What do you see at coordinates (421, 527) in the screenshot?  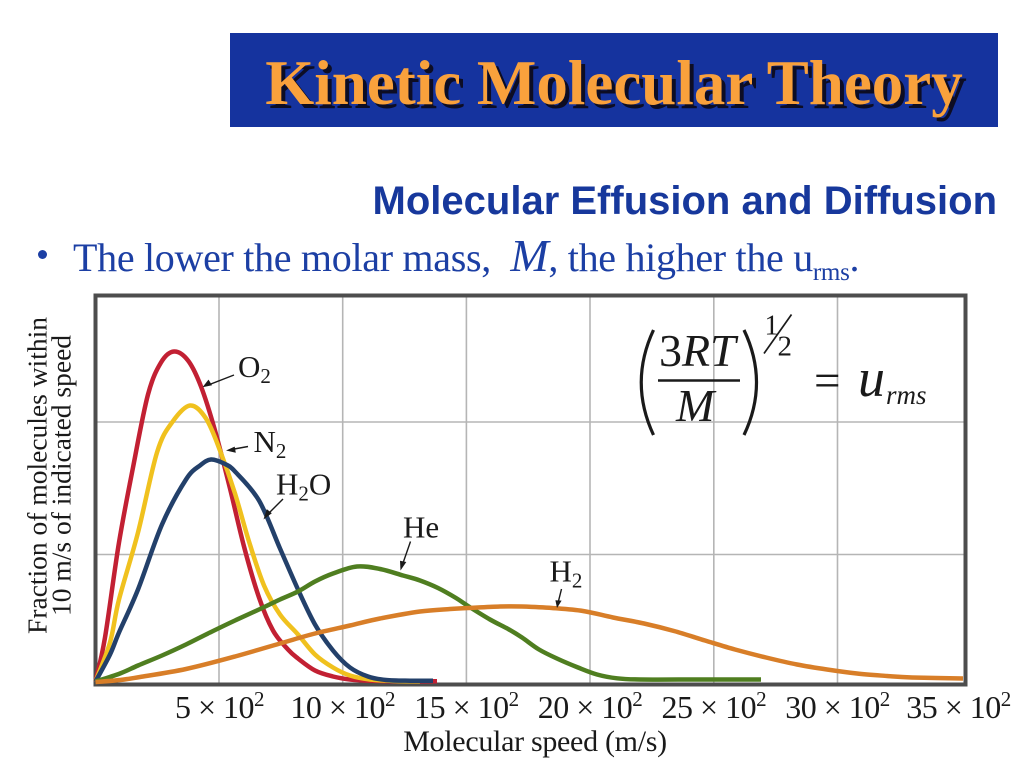 I see `svg-text: He` at bounding box center [421, 527].